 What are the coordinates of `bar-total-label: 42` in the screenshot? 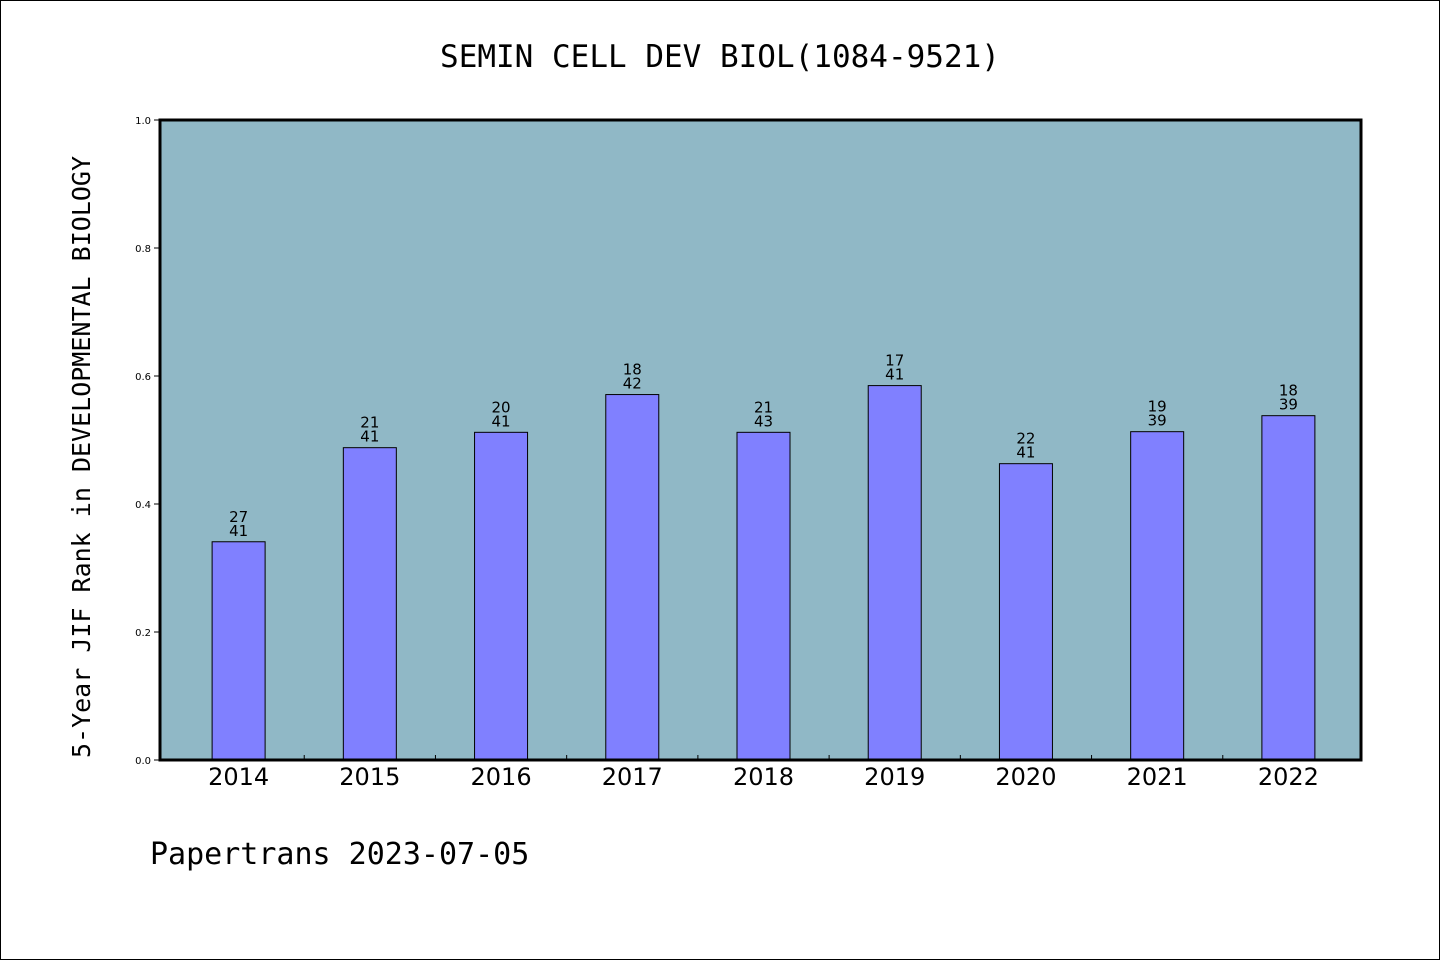 It's located at (632, 384).